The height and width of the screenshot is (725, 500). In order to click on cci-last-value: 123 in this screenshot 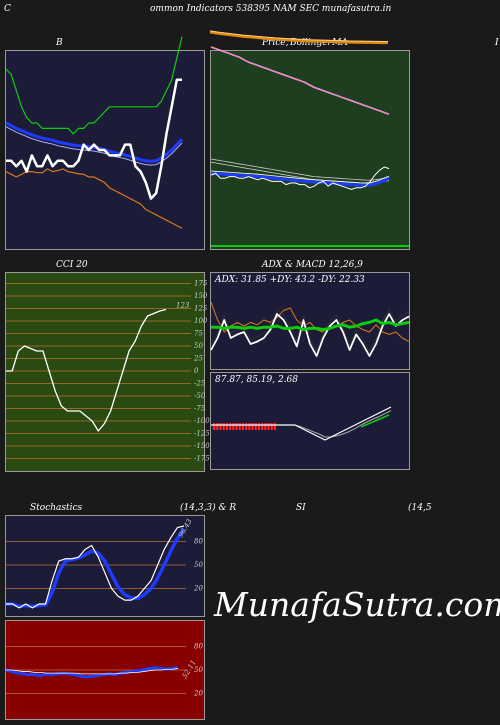, I will do `click(183, 306)`.